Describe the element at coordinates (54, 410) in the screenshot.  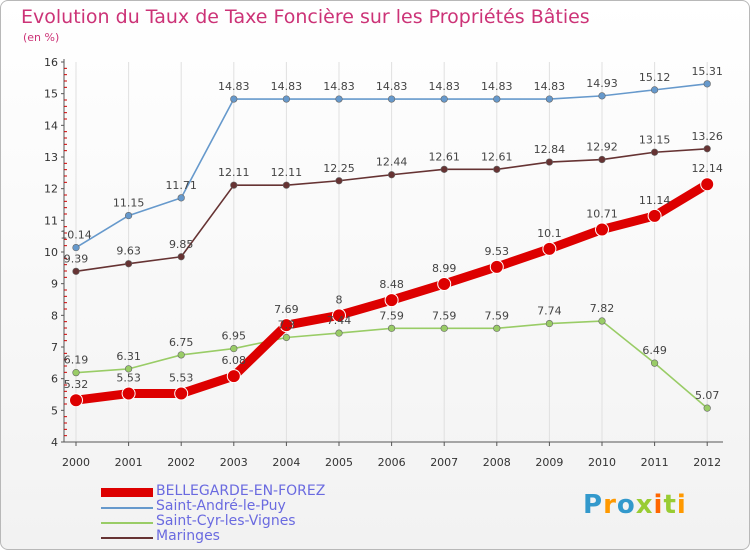
I see `y-tick-label: 5` at that location.